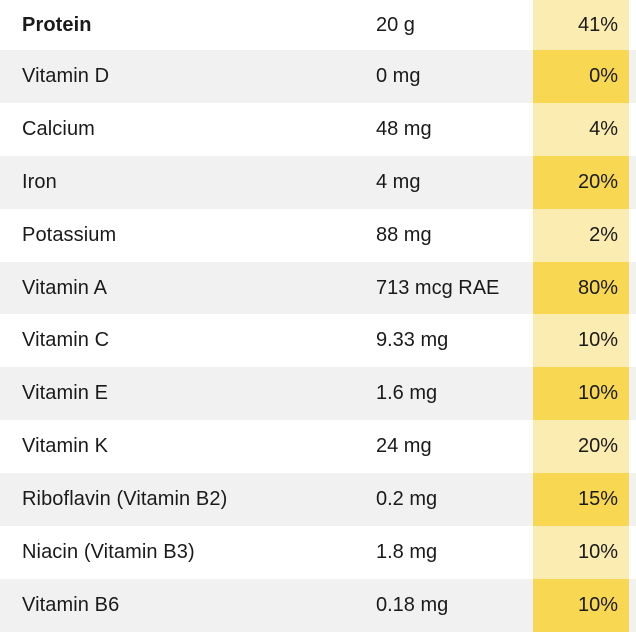 Image resolution: width=636 pixels, height=638 pixels. Describe the element at coordinates (398, 181) in the screenshot. I see `nutrient-amount: 4 mg` at that location.